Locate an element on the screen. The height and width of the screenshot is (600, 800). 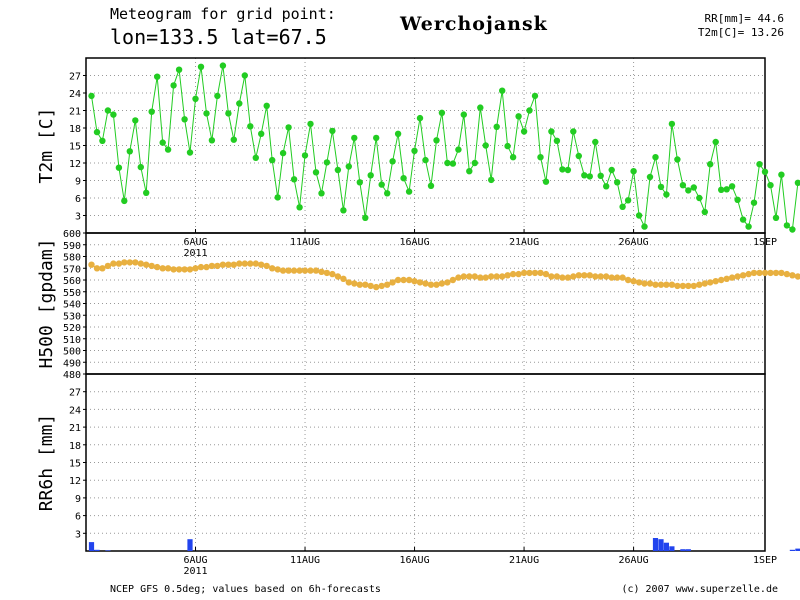
y-tick-label: 18 is located at coordinates (75, 446).